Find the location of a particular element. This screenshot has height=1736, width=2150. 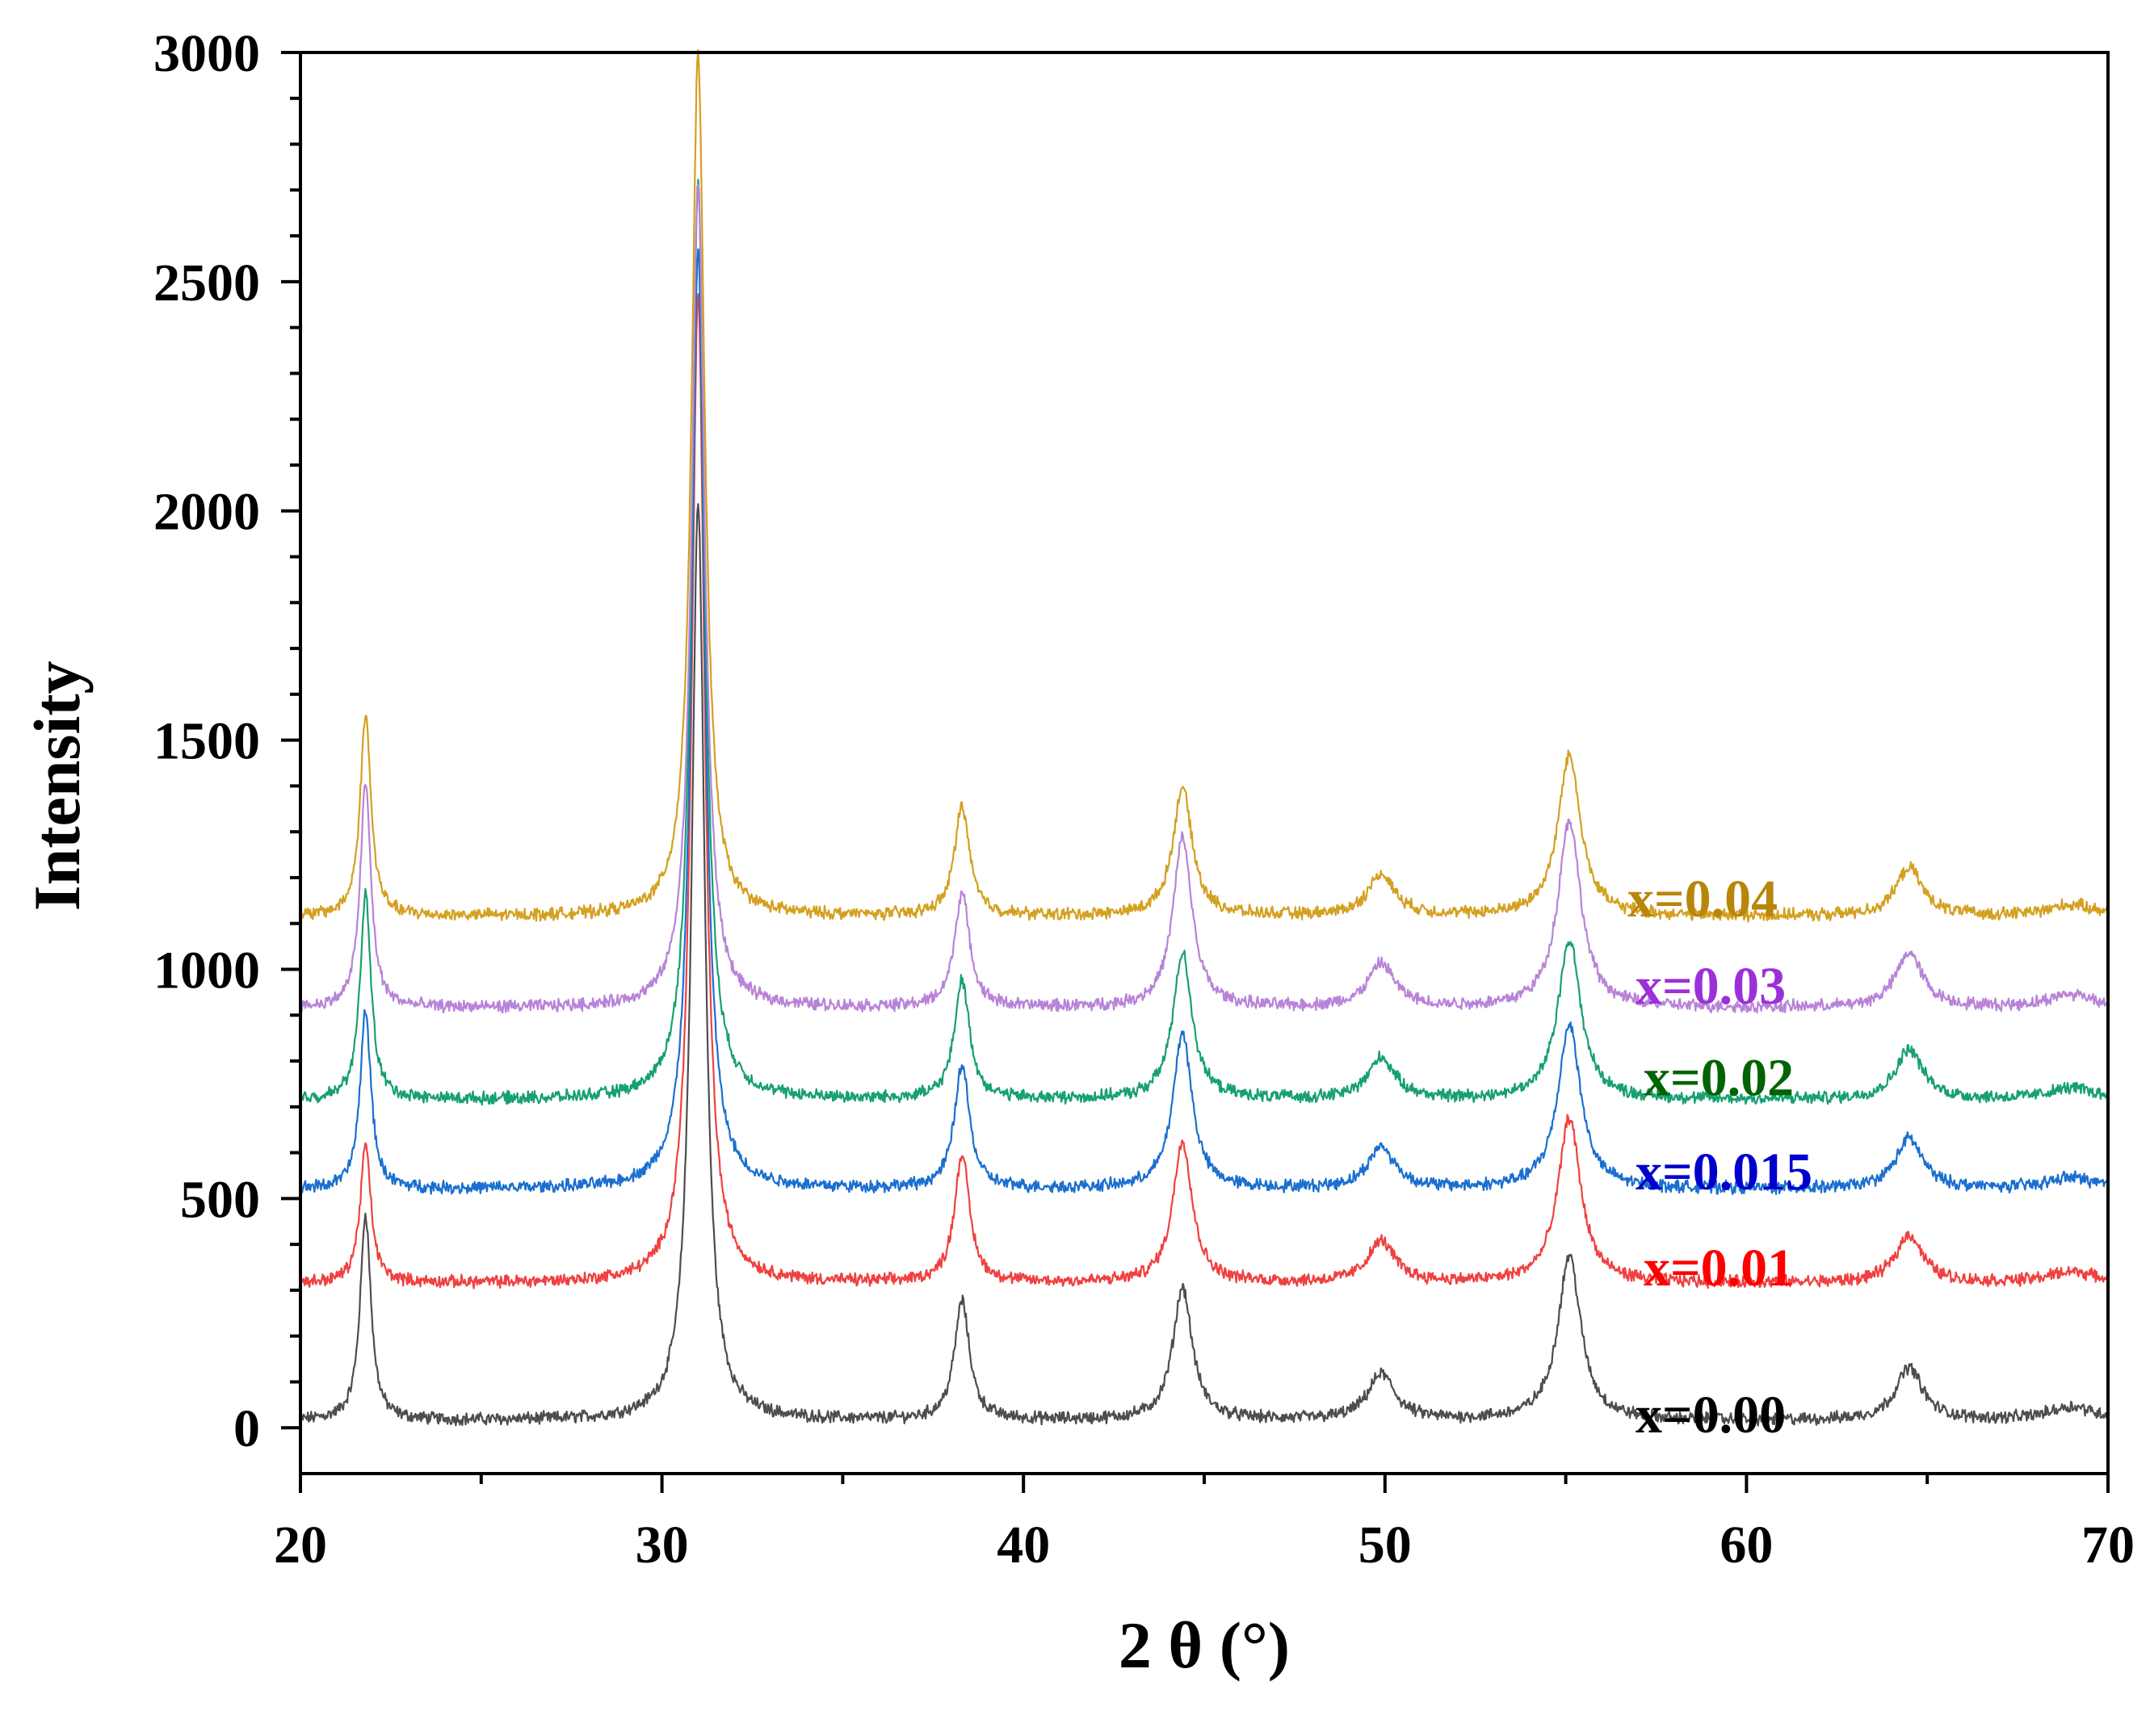

series-labels: x=0.00 x=0.01 x=0.015 x=0.02 x=0.03 x=0.04 is located at coordinates (1720, 1157).